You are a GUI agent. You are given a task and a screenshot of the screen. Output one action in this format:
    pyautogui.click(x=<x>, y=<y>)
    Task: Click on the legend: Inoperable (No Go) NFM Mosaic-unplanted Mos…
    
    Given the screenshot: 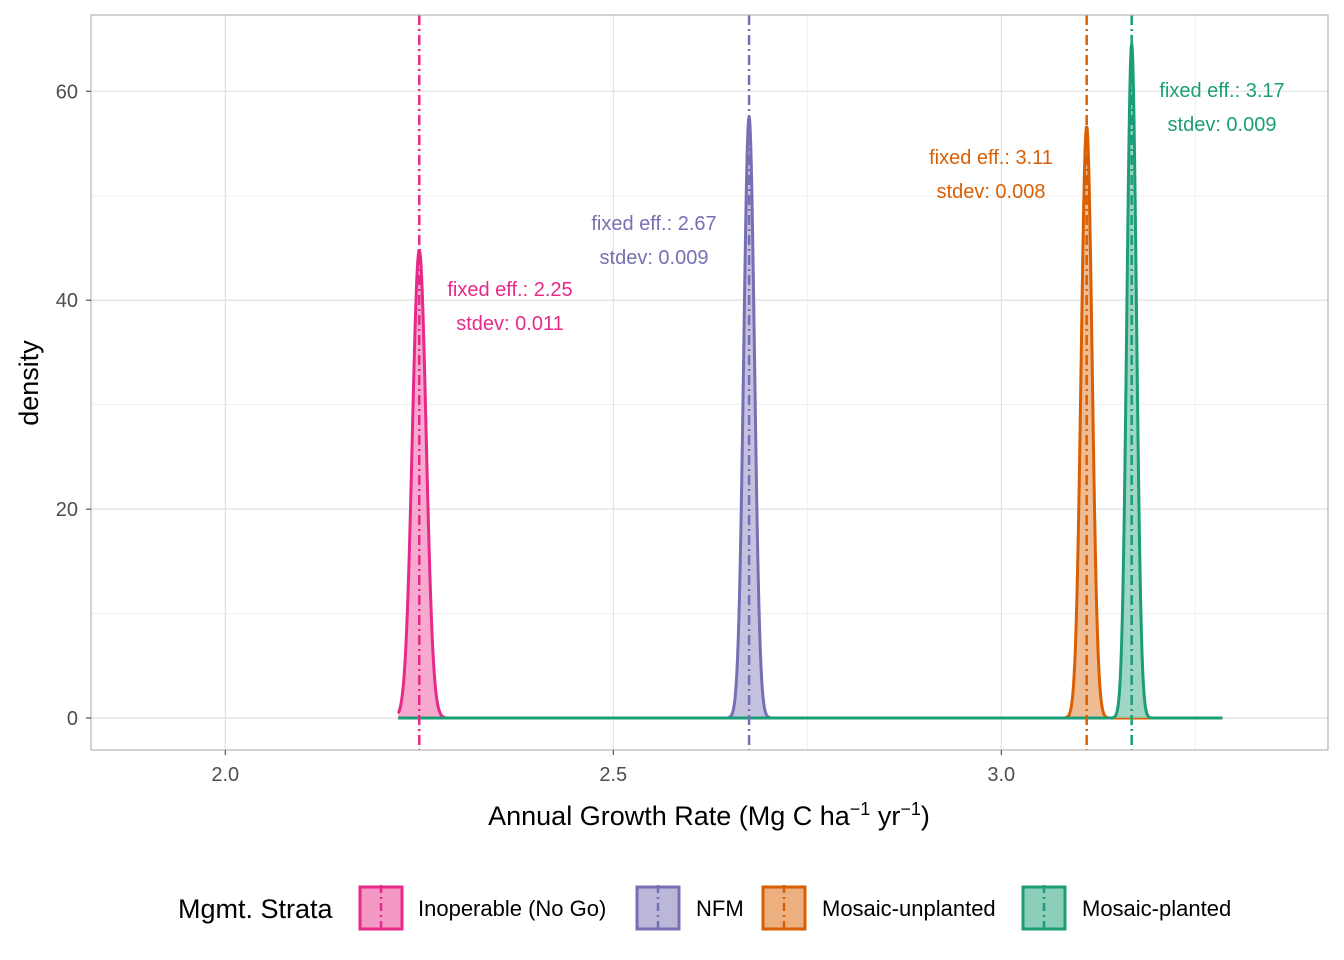 What is the action you would take?
    pyautogui.click(x=794, y=908)
    